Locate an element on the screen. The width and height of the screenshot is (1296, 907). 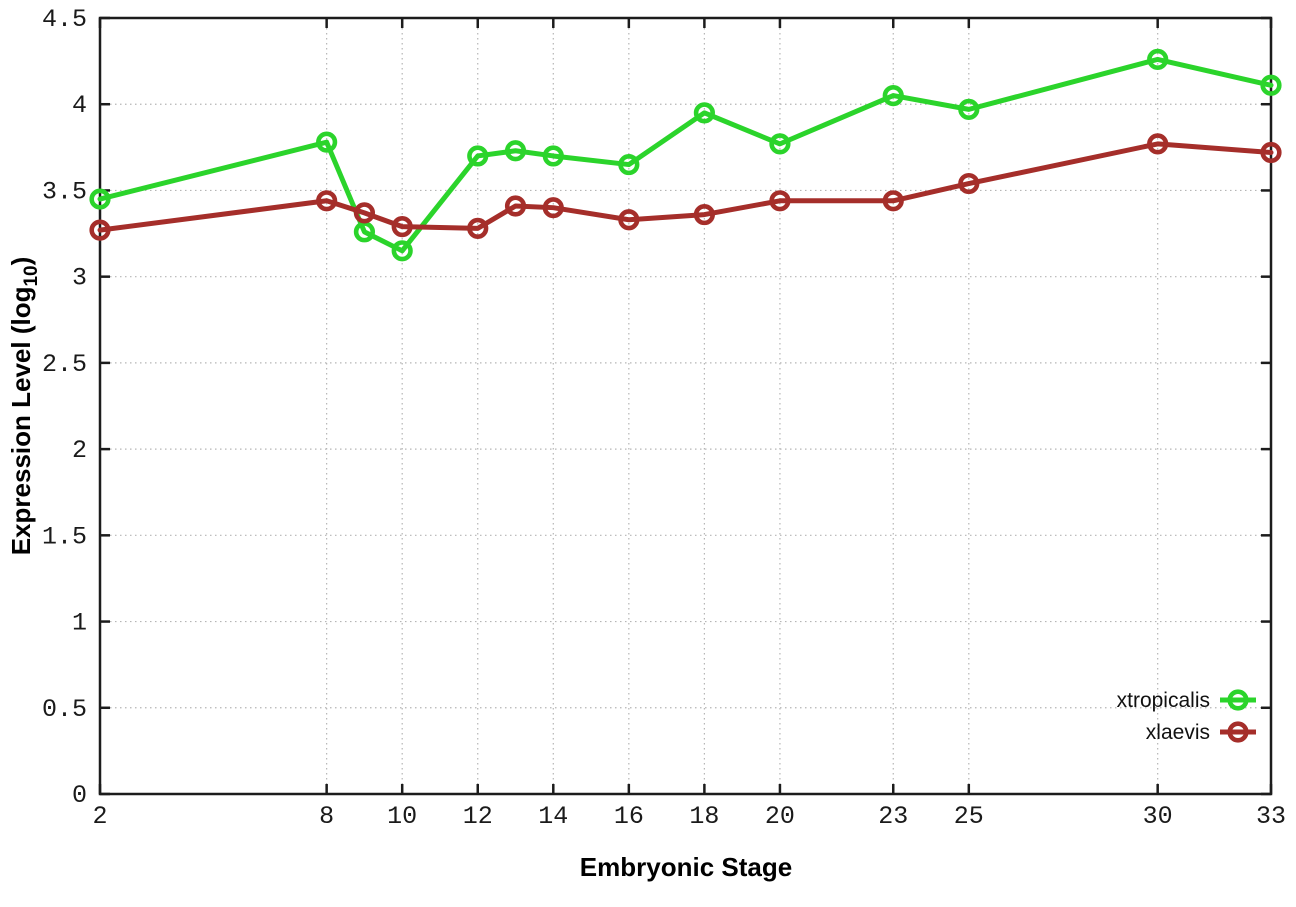
y-tick-label-3.5: 3.5 is located at coordinates (64, 191).